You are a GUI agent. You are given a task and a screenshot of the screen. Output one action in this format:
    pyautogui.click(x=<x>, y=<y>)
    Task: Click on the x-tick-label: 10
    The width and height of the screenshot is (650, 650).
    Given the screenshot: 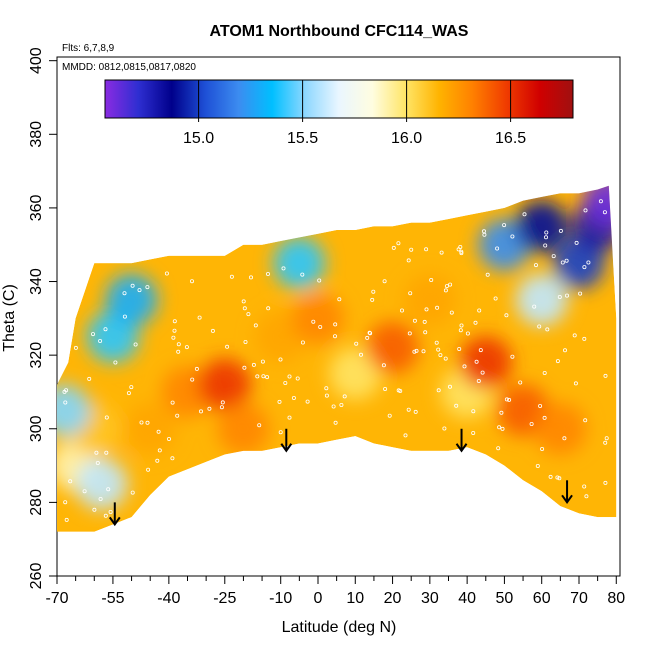 What is the action you would take?
    pyautogui.click(x=355, y=598)
    